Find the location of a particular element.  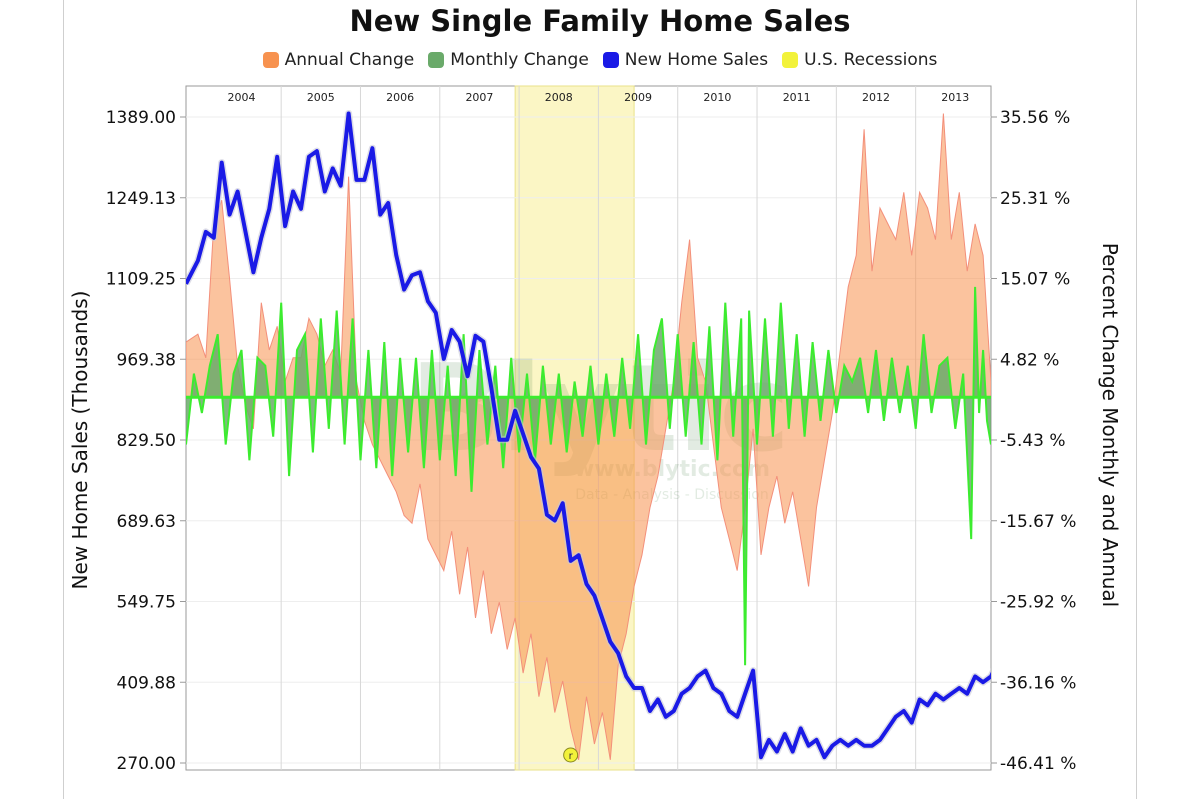

year-label: 2006 is located at coordinates (400, 97).